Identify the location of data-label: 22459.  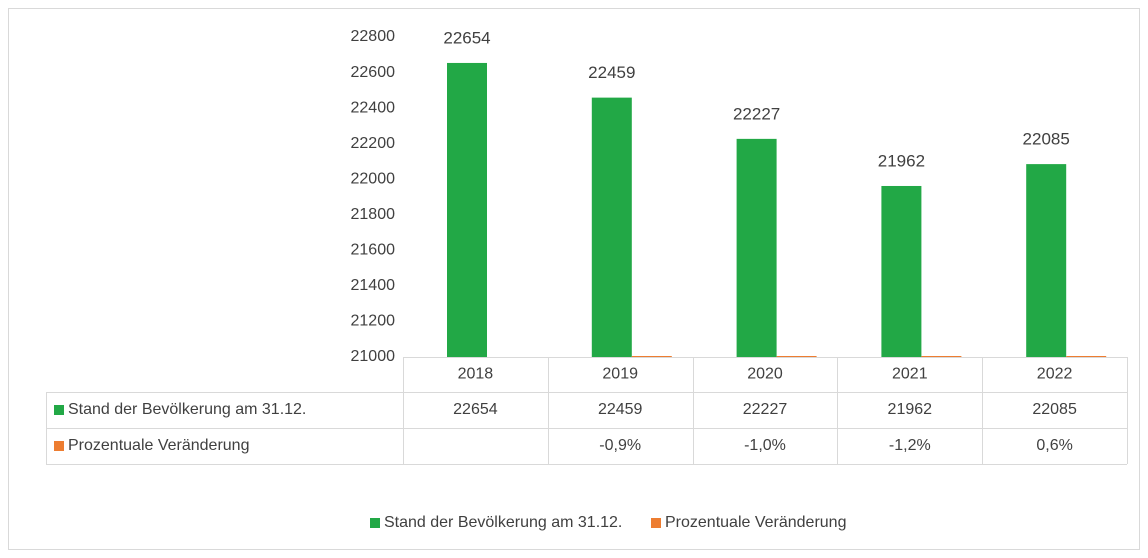
(611, 72).